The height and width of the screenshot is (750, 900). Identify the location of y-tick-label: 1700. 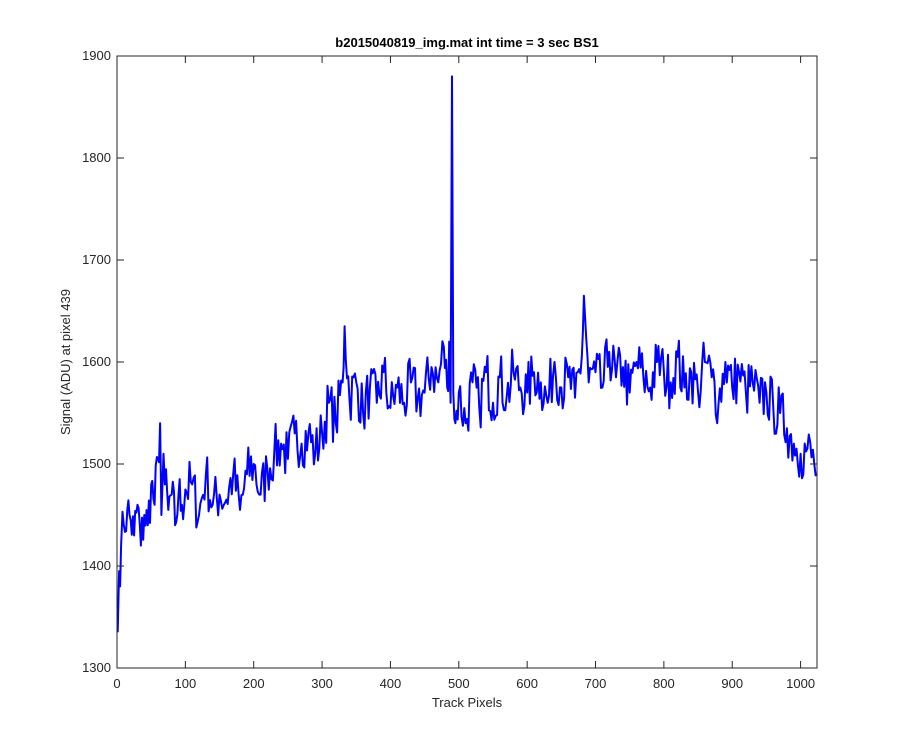
(96, 259).